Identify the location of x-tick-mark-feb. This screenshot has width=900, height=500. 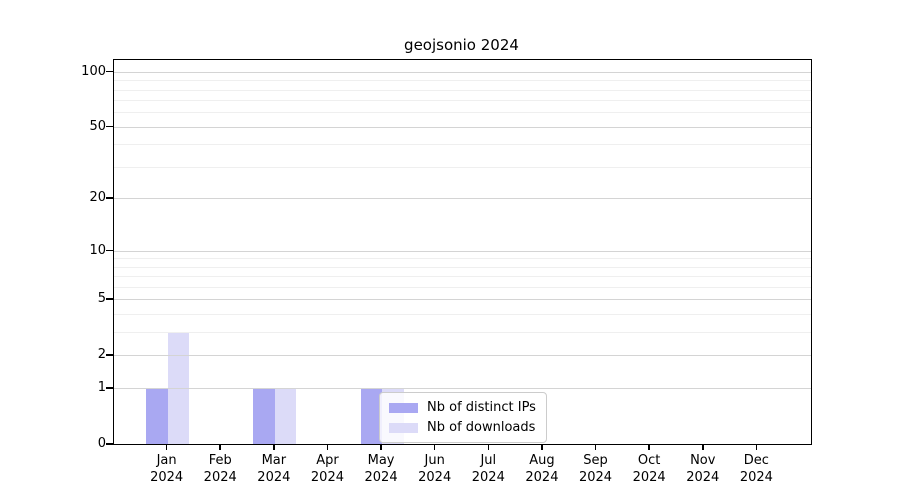
(220, 447).